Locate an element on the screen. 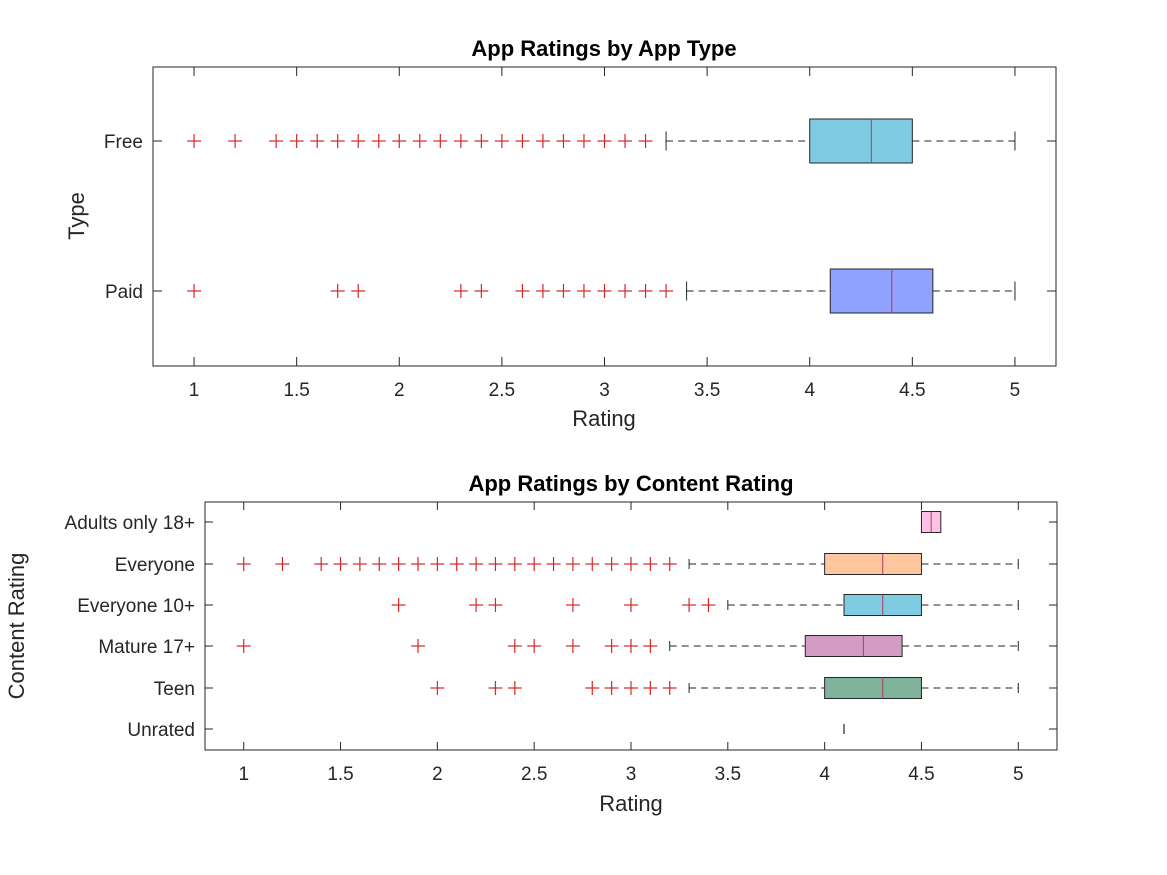  y-tick-label: Everyone 10+ is located at coordinates (136, 606).